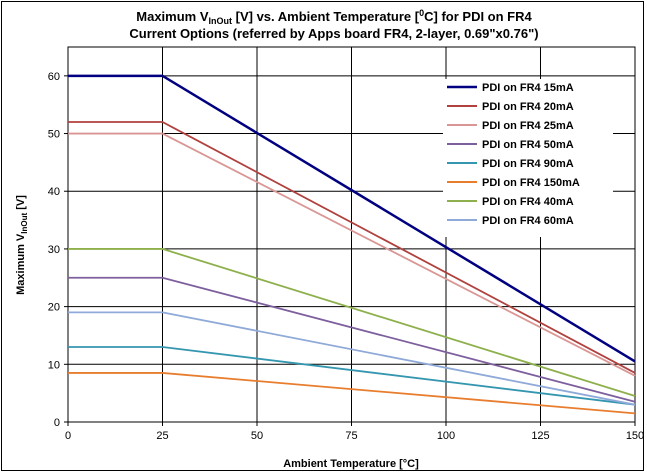 The width and height of the screenshot is (647, 474). Describe the element at coordinates (531, 183) in the screenshot. I see `legend-label: PDI on FR4 150mA` at that location.